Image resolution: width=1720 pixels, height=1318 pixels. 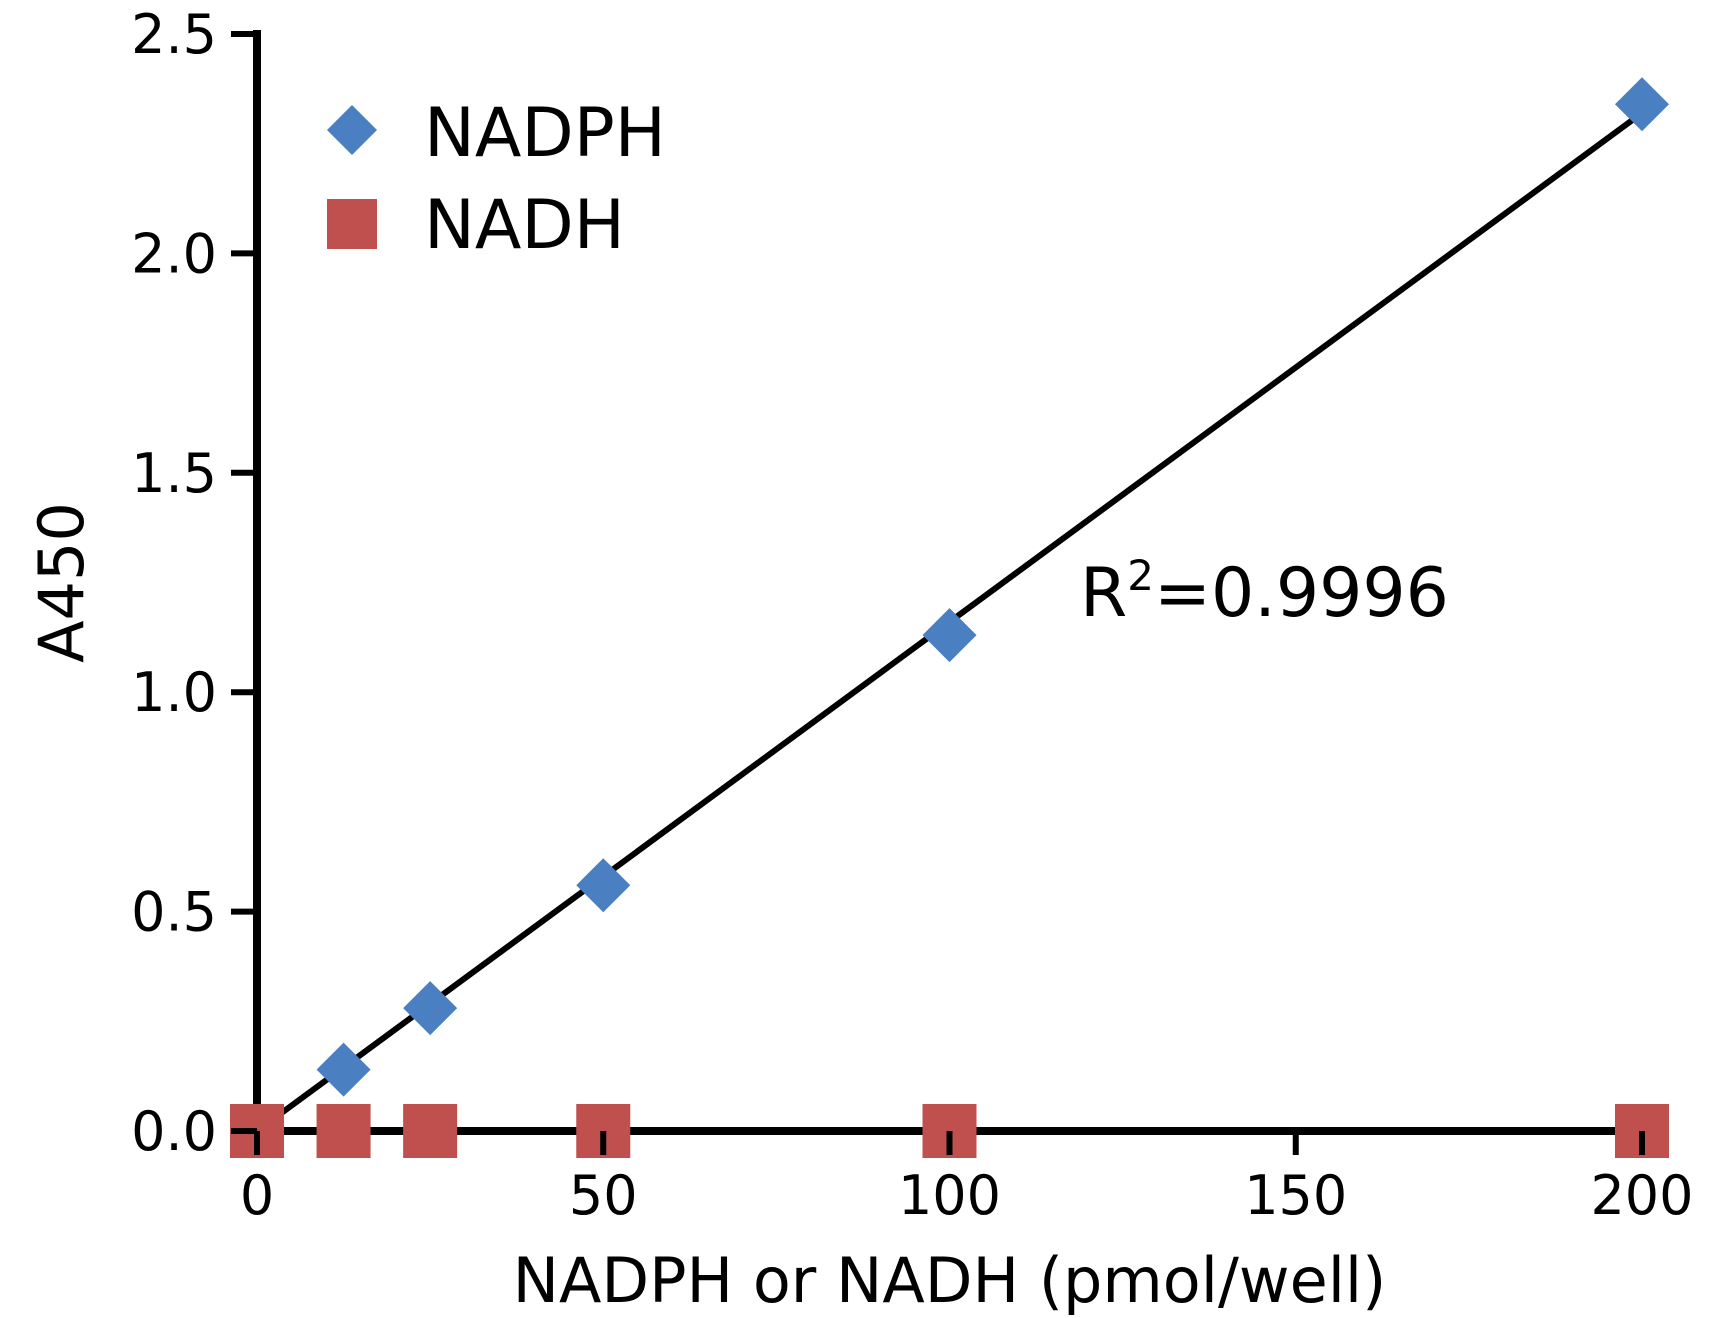 I want to click on y-axis-label: A450, so click(x=61, y=582).